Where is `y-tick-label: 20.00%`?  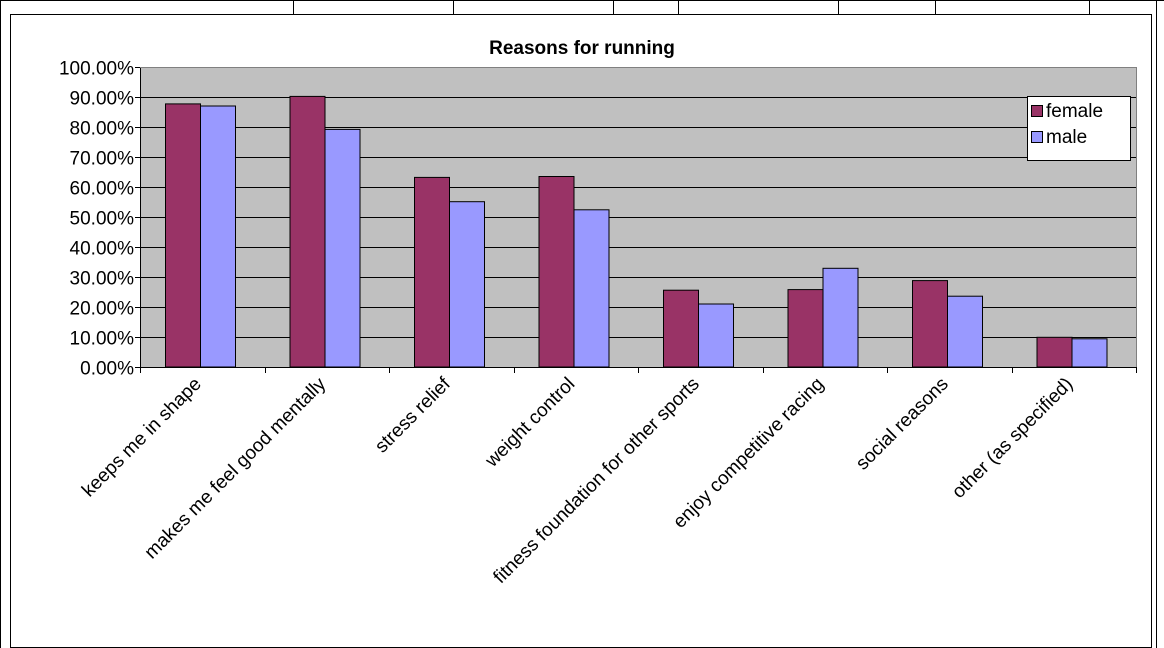
y-tick-label: 20.00% is located at coordinates (102, 309).